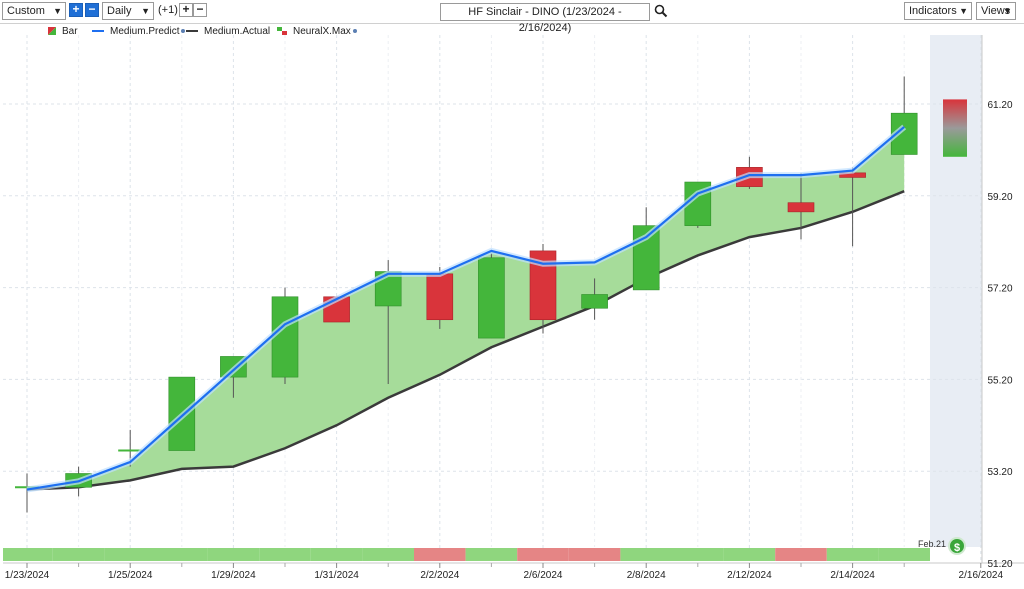  I want to click on x-tick-label: 2/14/2024, so click(852, 575).